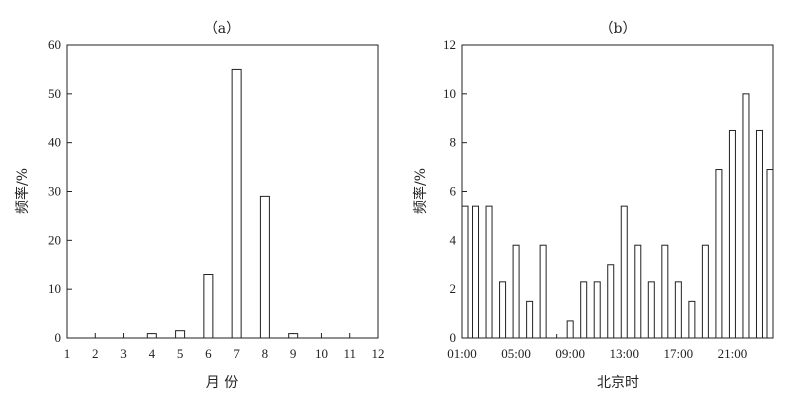 This screenshot has width=800, height=402. Describe the element at coordinates (54, 44) in the screenshot. I see `panel-a-y-tick-label: 60` at that location.